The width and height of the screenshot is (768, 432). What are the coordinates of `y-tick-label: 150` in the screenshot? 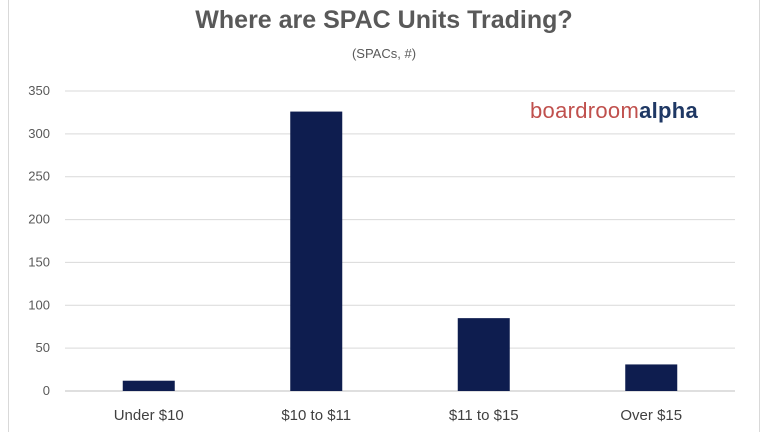 It's located at (39, 261).